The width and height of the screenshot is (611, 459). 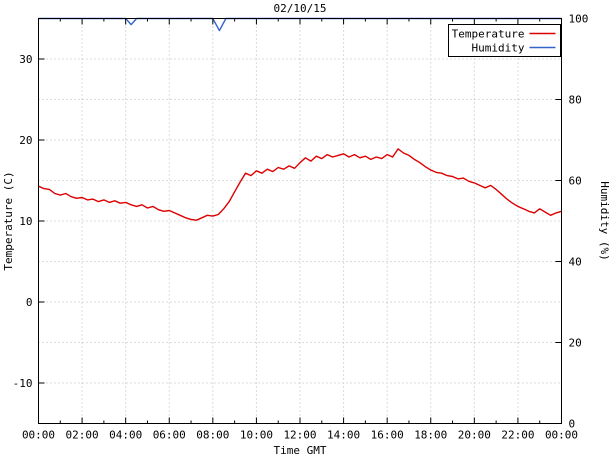 I want to click on y-right-tick-label: 60, so click(x=575, y=181).